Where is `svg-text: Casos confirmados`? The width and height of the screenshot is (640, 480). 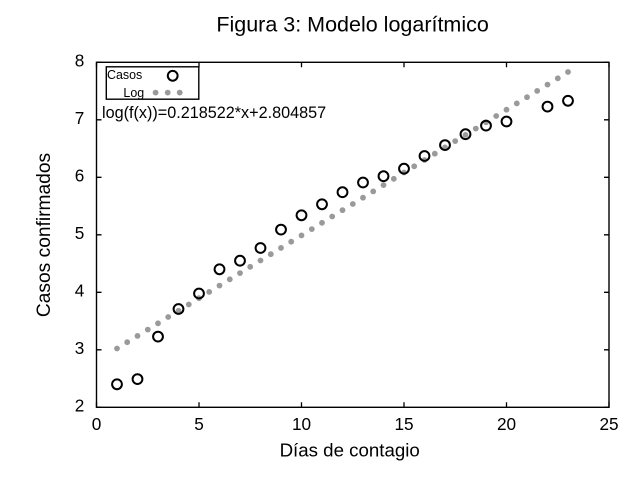 svg-text: Casos confirmados is located at coordinates (44, 235).